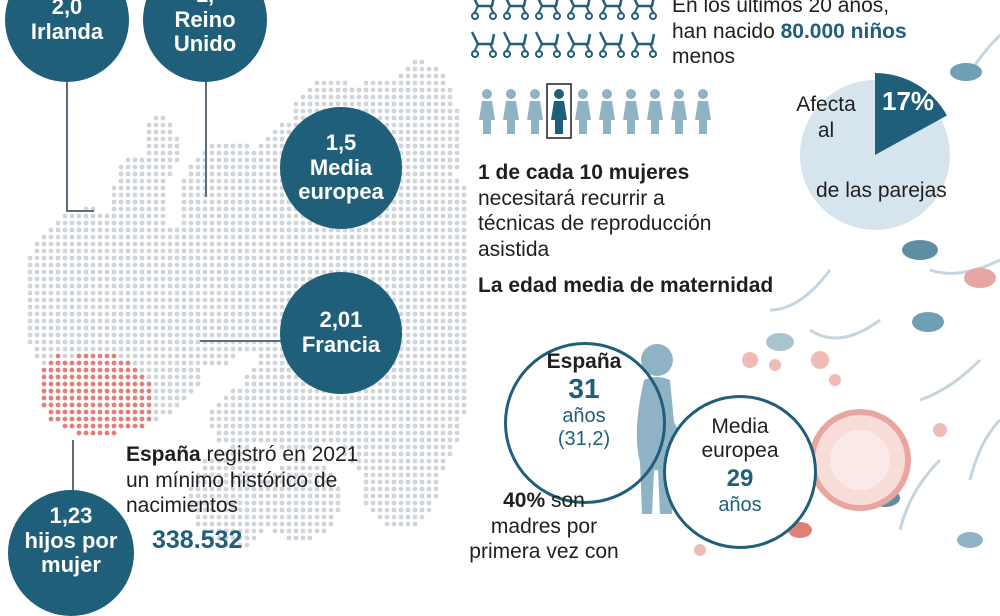  I want to click on births-line2-prefix: han nacido, so click(723, 31).